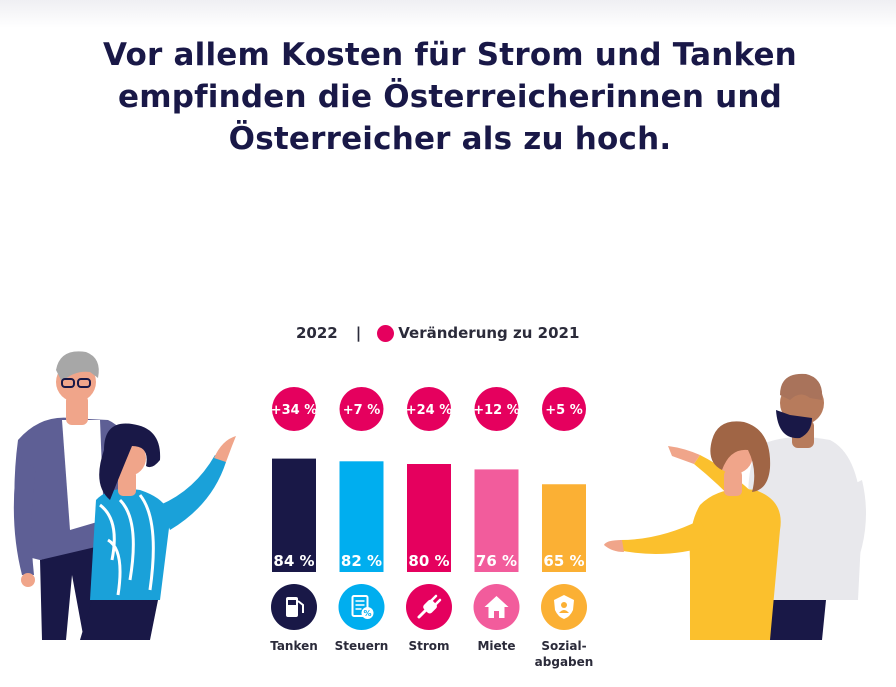  What do you see at coordinates (496, 607) in the screenshot?
I see `house-icon` at bounding box center [496, 607].